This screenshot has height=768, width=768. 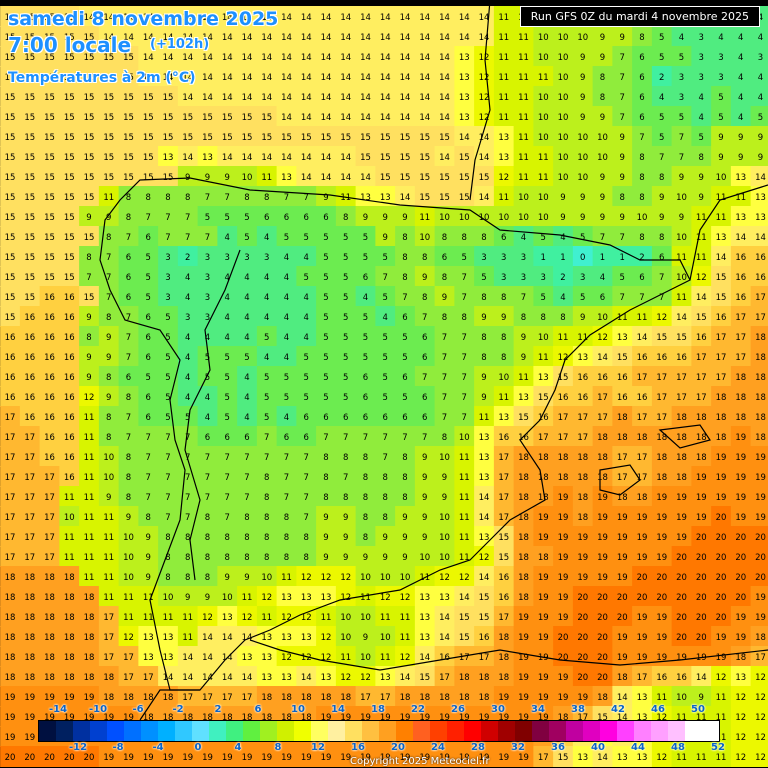 I want to click on temperature-value: 17, so click(x=642, y=378).